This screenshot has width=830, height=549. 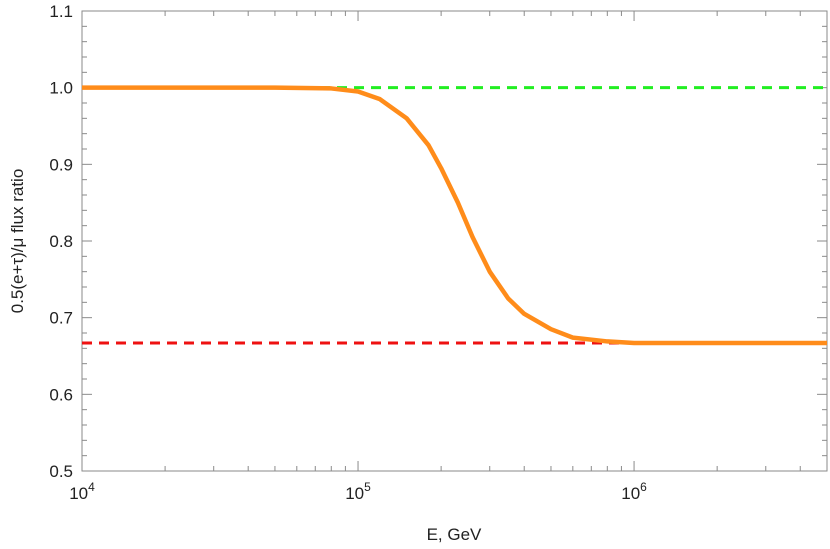 I want to click on y-tick-labels: 0.5 0.6 0.7 0.8 0.9 1.0 1.1, so click(x=61, y=241).